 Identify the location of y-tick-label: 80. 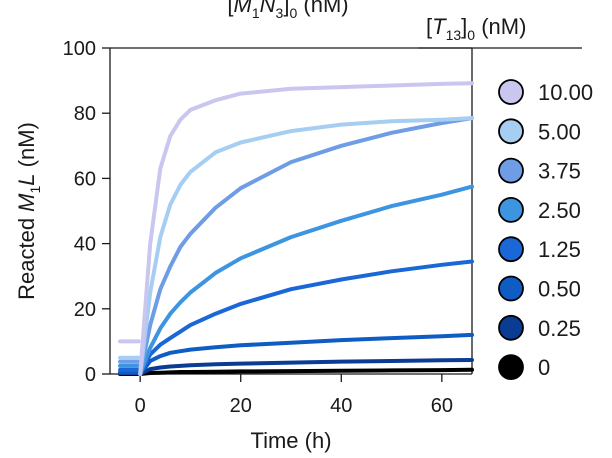
(85, 114).